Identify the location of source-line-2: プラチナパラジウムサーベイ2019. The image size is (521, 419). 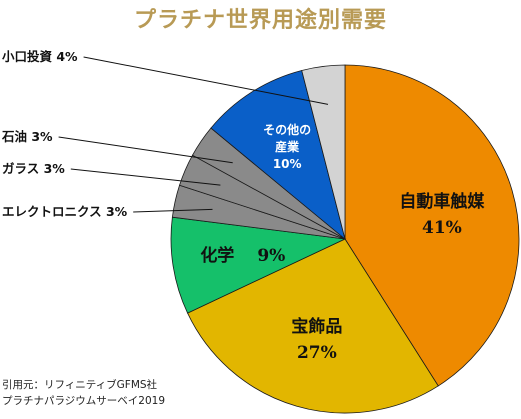
(84, 401).